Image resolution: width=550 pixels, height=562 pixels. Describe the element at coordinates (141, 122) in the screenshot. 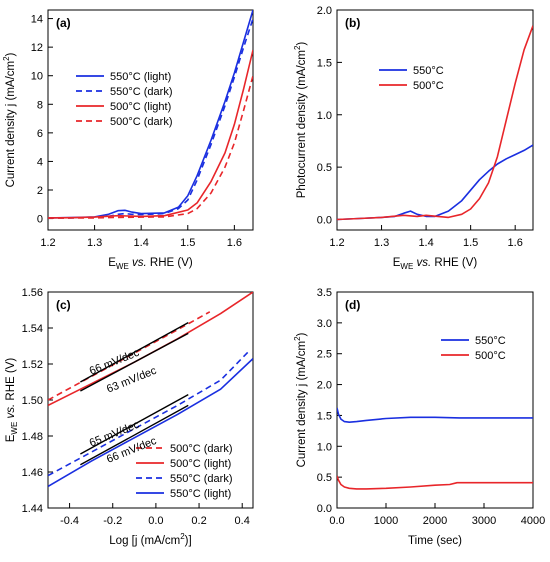

I see `legend-label-3: 500°C (dark)` at that location.